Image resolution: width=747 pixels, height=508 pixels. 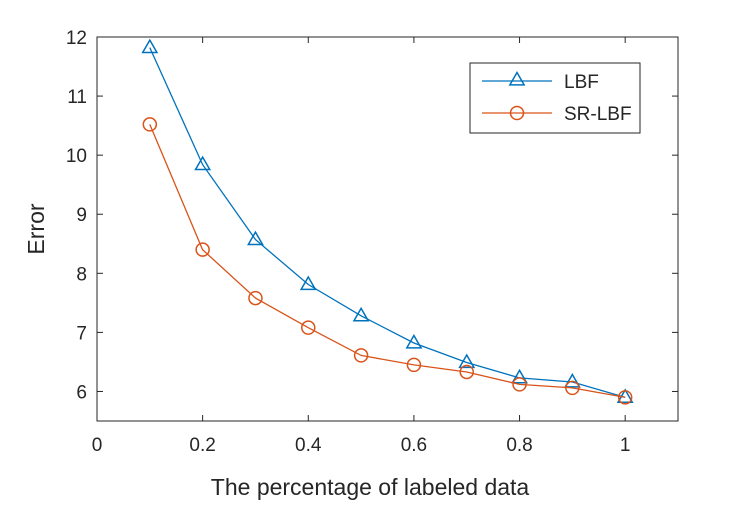 What do you see at coordinates (414, 445) in the screenshot?
I see `x-tick-label: 0.6` at bounding box center [414, 445].